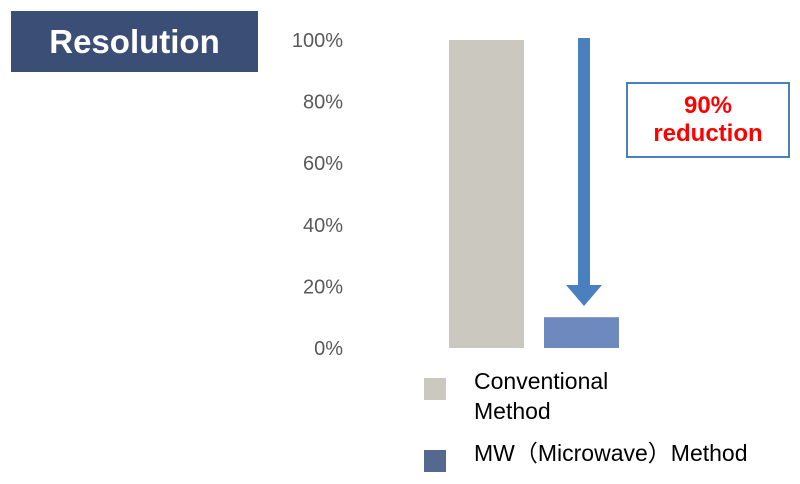 The width and height of the screenshot is (800, 484). Describe the element at coordinates (584, 295) in the screenshot. I see `arrow-head` at that location.